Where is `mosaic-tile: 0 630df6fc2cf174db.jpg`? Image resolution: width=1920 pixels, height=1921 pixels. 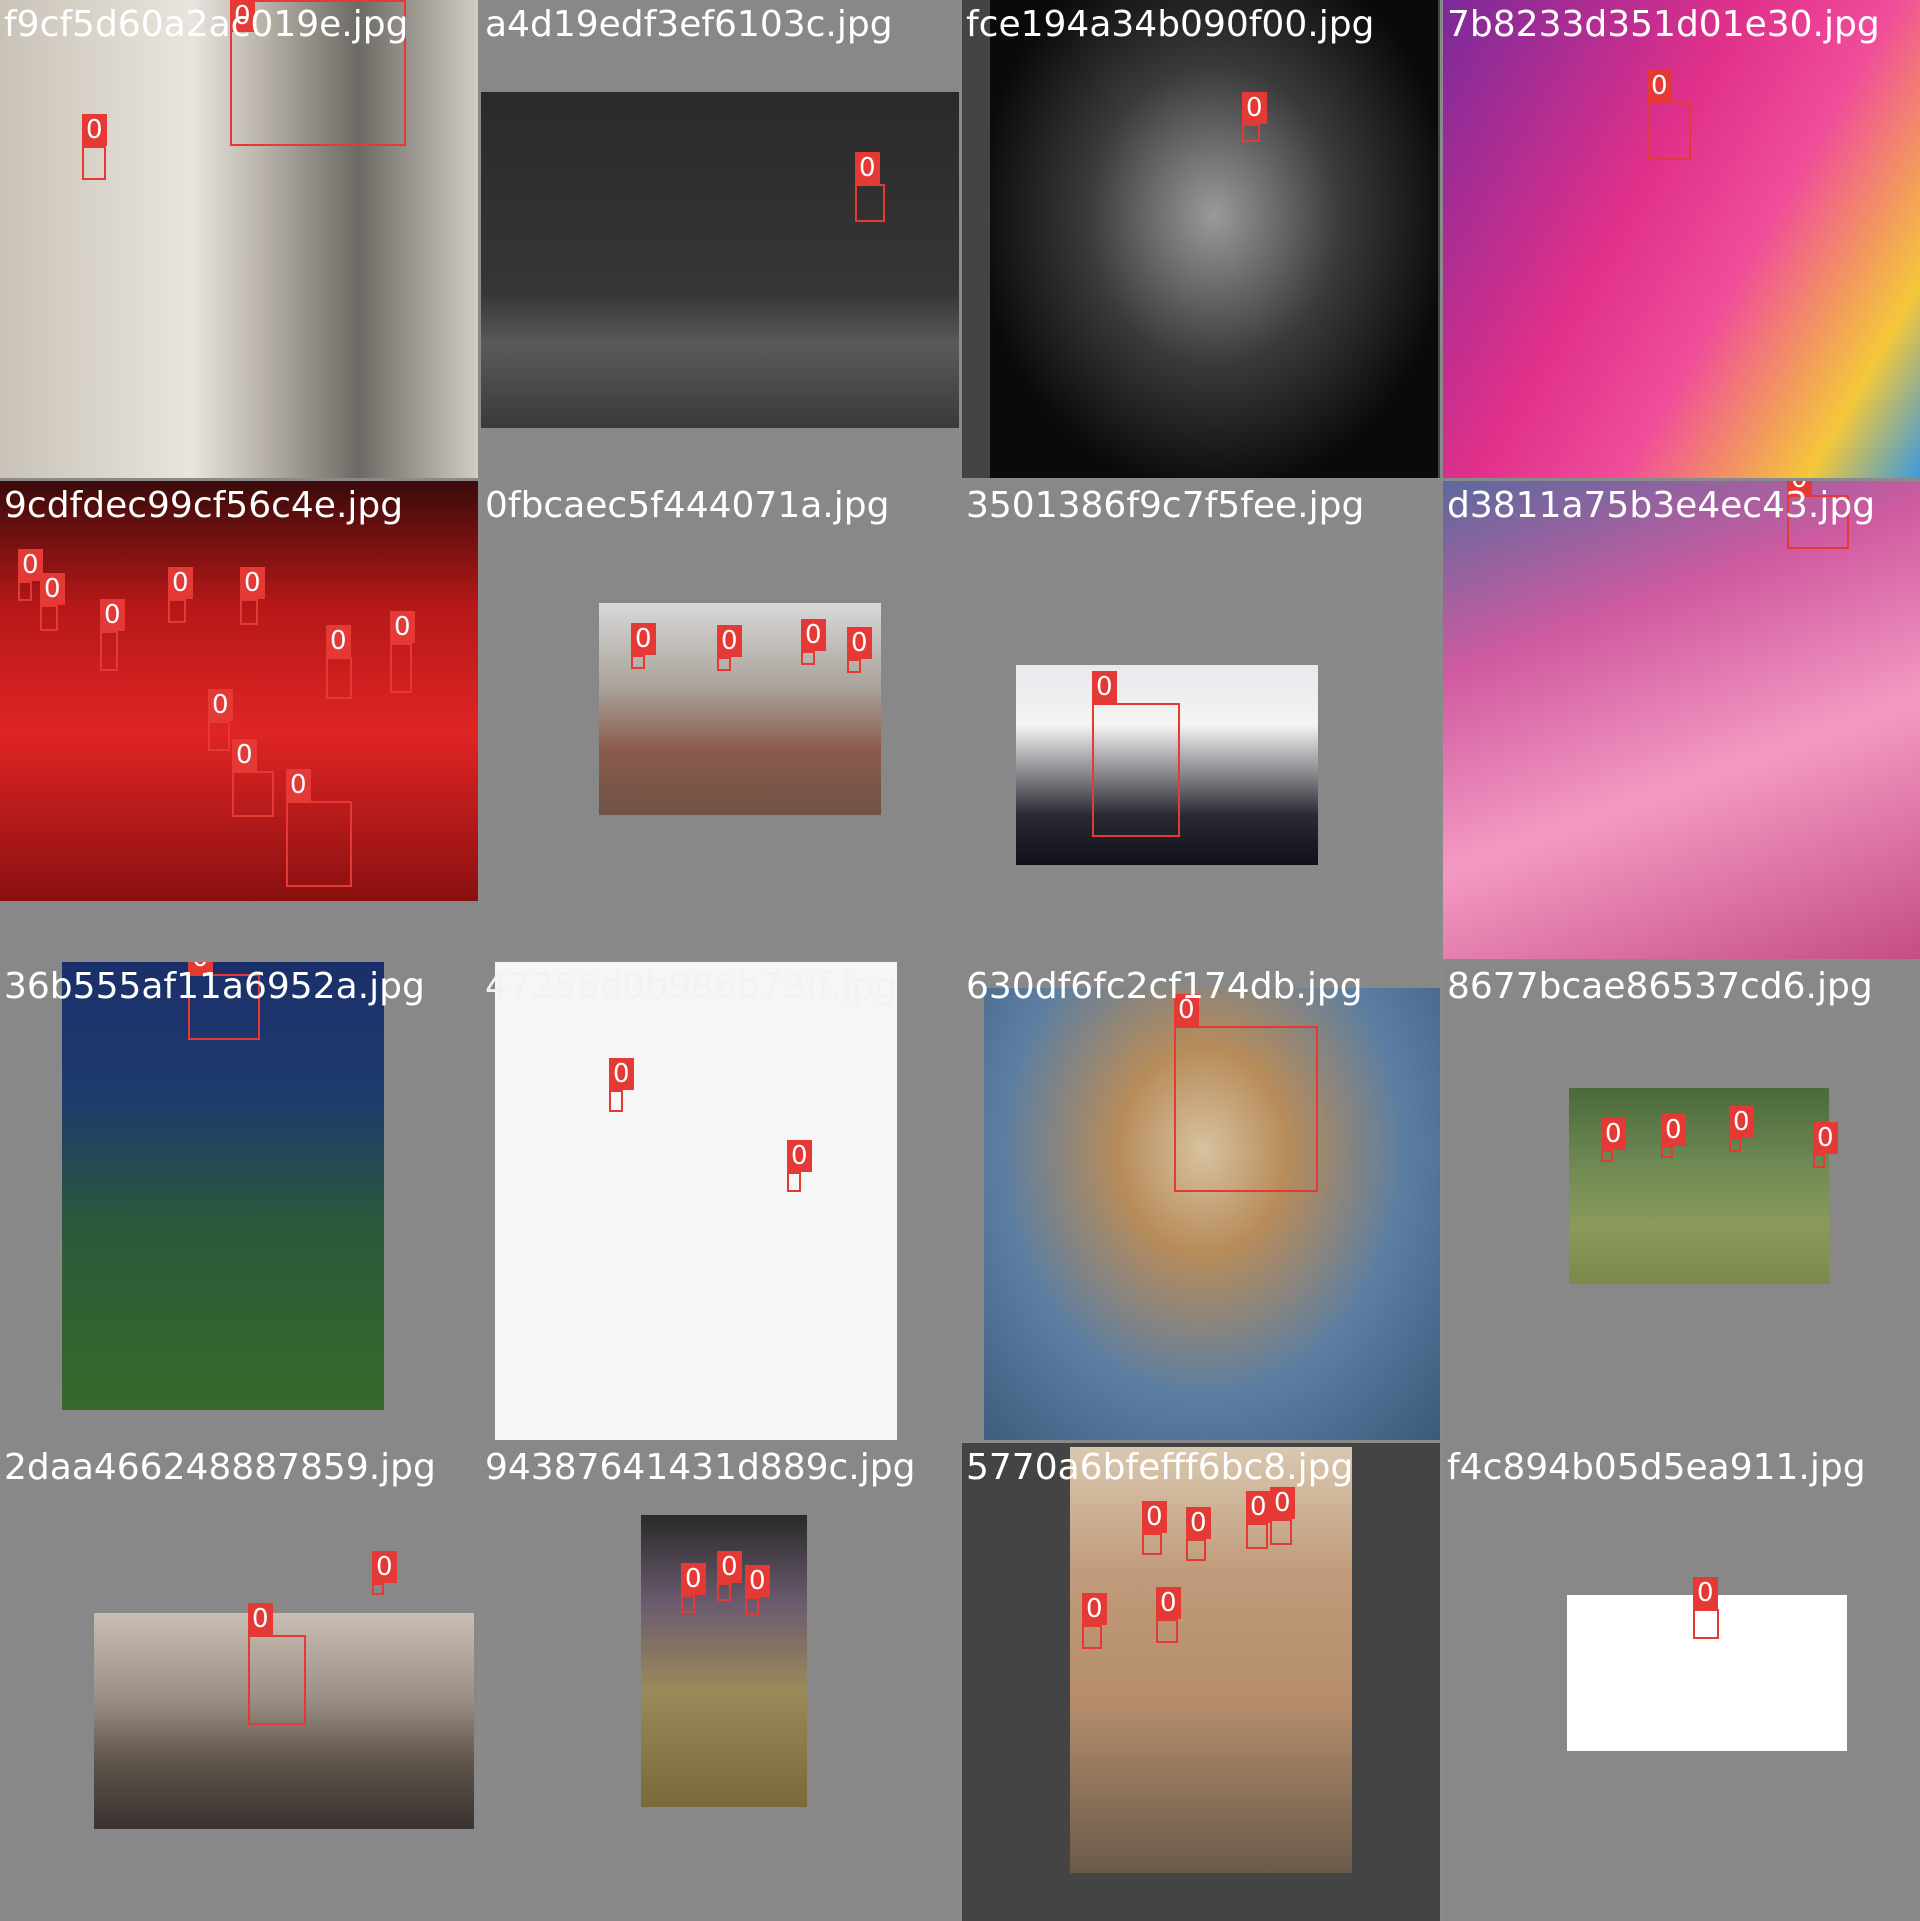
mosaic-tile: 0 630df6fc2cf174db.jpg is located at coordinates (1201, 1201).